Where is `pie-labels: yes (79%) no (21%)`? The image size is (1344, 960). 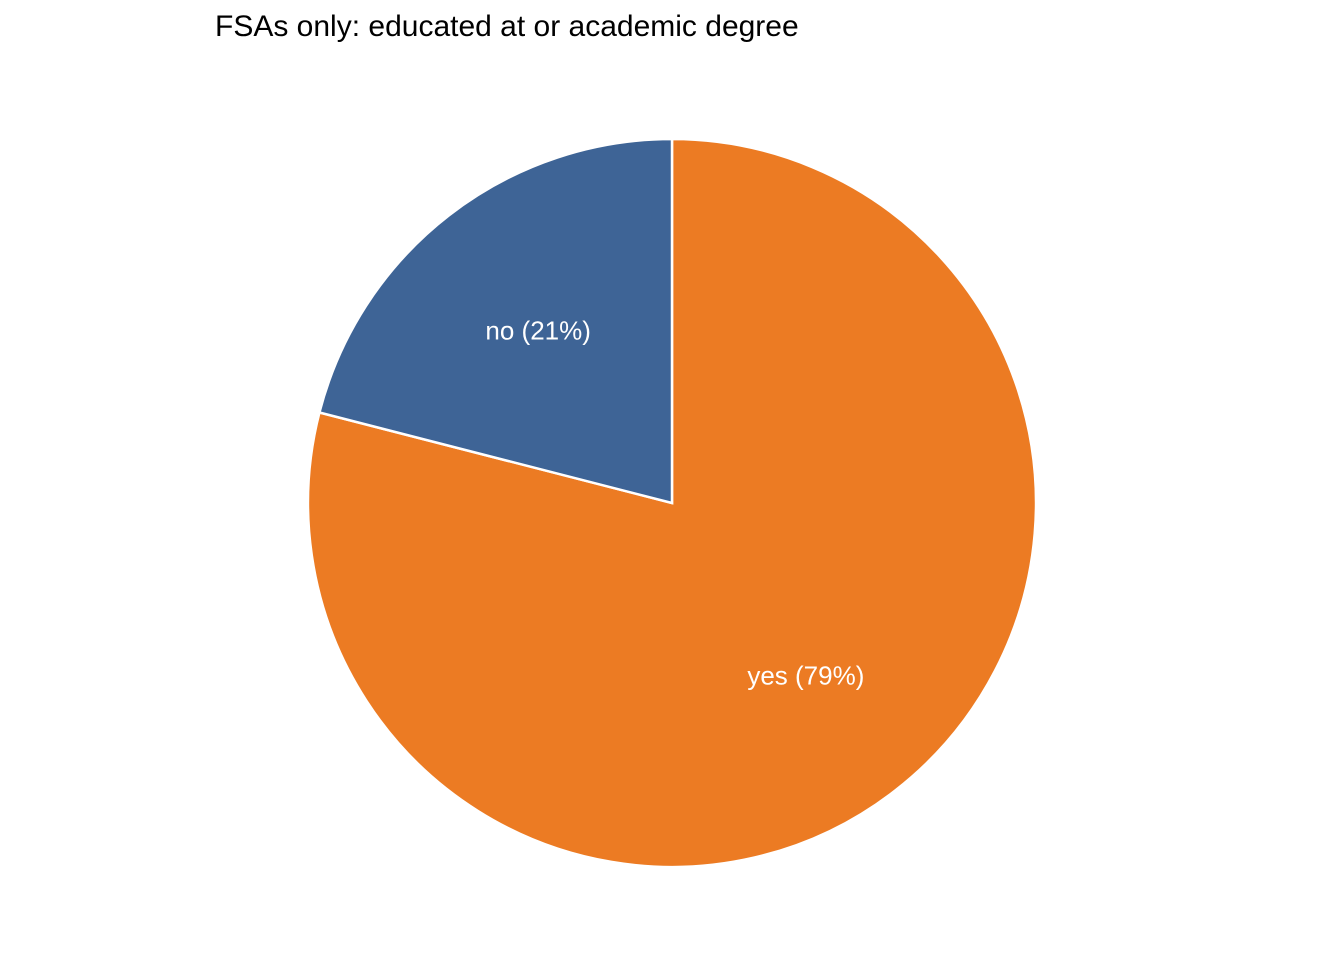
pie-labels: yes (79%) no (21%) is located at coordinates (674, 502).